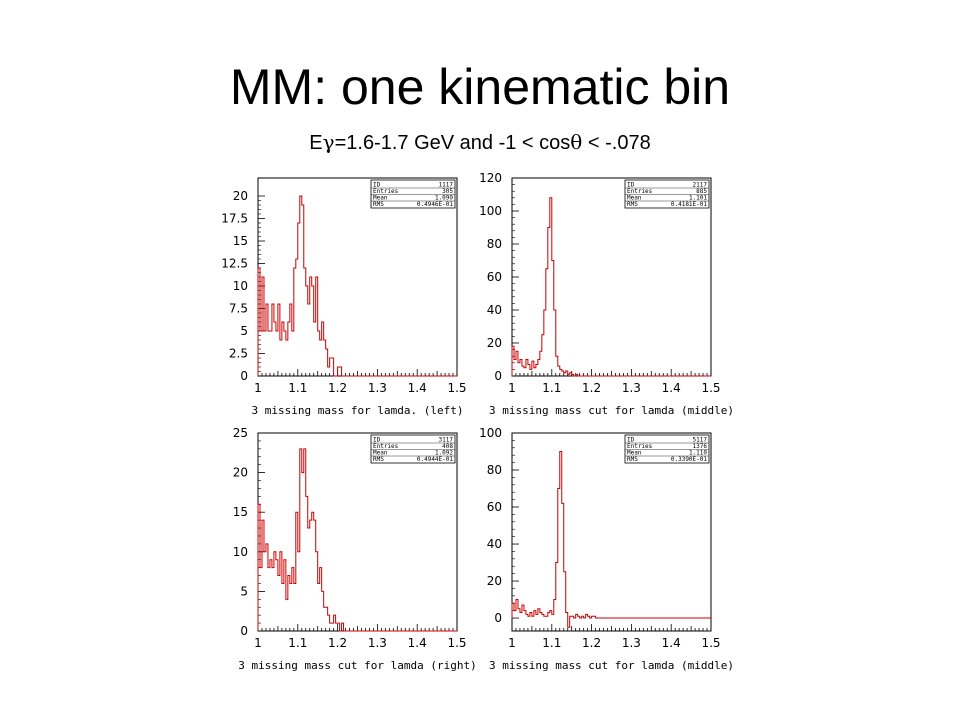 The image size is (960, 720). I want to click on subtitle-prefix: E, so click(316, 143).